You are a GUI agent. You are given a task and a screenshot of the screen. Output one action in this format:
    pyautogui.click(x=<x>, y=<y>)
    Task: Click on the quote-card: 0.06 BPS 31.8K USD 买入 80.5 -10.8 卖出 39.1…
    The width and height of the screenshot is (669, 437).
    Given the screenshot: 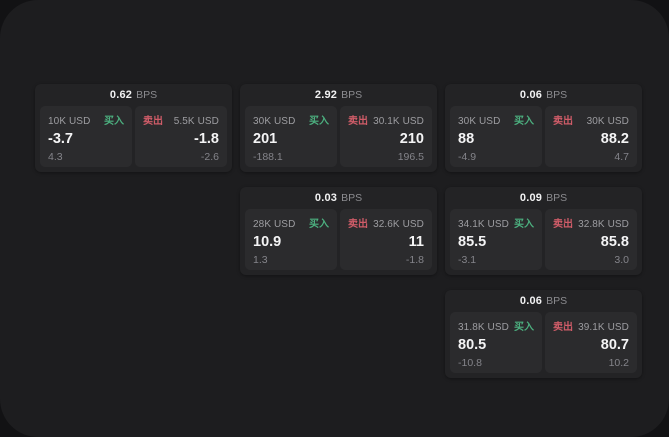 What is the action you would take?
    pyautogui.click(x=543, y=334)
    